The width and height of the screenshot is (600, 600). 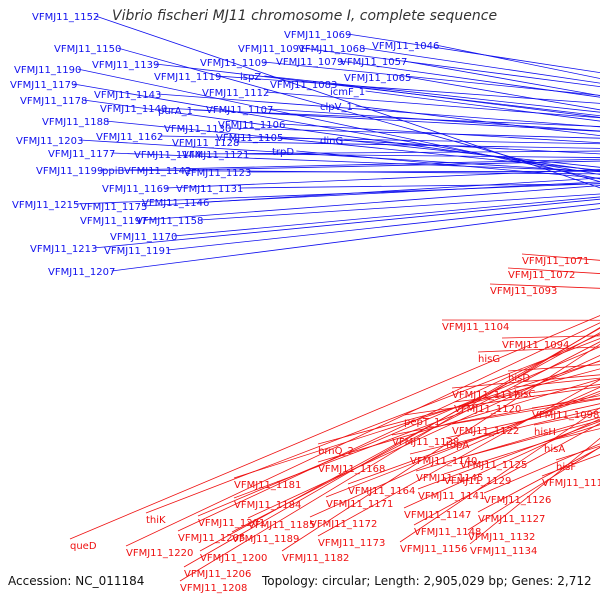 I want to click on reverse-gene-label: VFMJ11_1206, so click(x=217, y=574).